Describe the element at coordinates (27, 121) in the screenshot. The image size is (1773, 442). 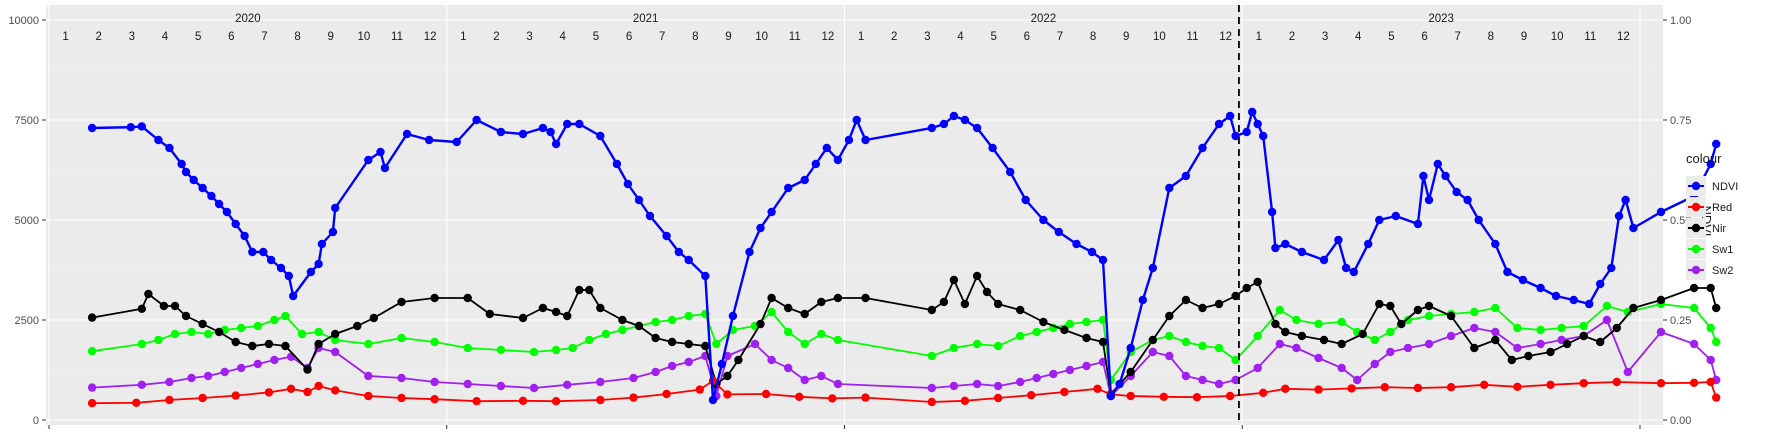
I see `left-axis-tick-label: 7500` at that location.